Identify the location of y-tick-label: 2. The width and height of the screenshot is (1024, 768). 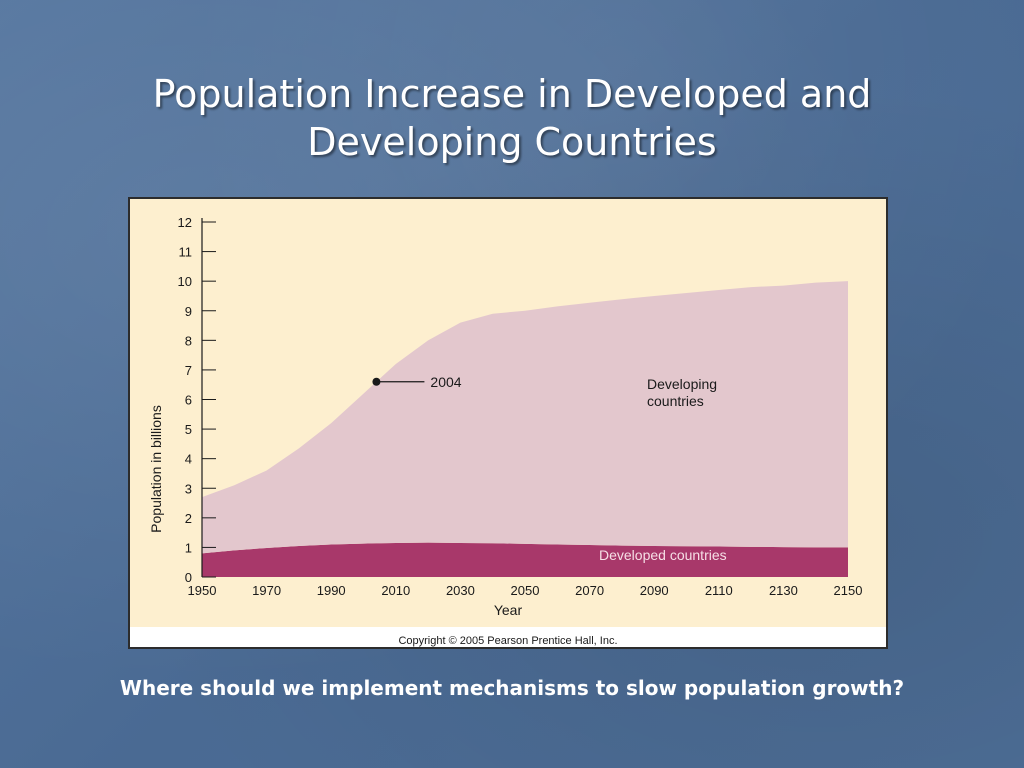
(188, 518).